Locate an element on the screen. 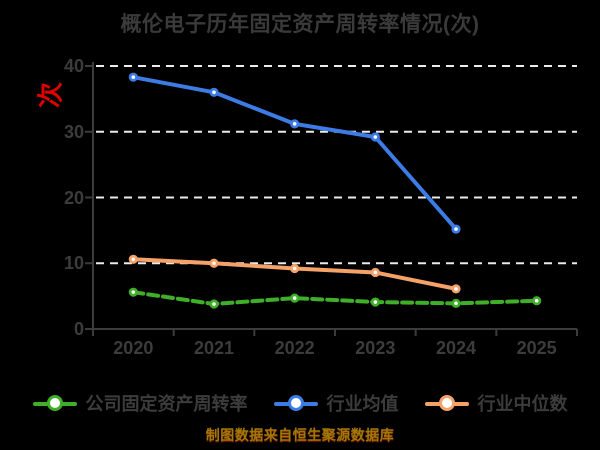 Image resolution: width=600 pixels, height=450 pixels. legend: 公司固定资产周转率 行业均值 行业中位数 is located at coordinates (300, 403).